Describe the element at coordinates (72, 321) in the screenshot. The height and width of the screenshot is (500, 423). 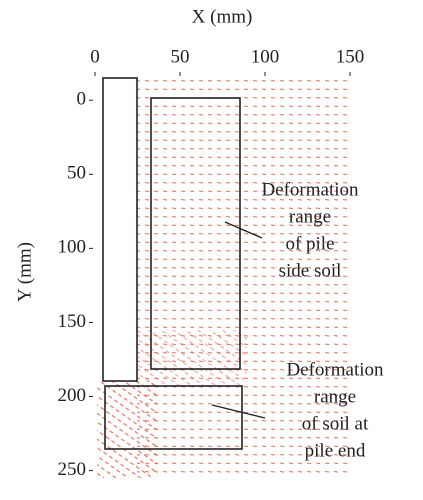
I see `y-tick-label: 150` at that location.